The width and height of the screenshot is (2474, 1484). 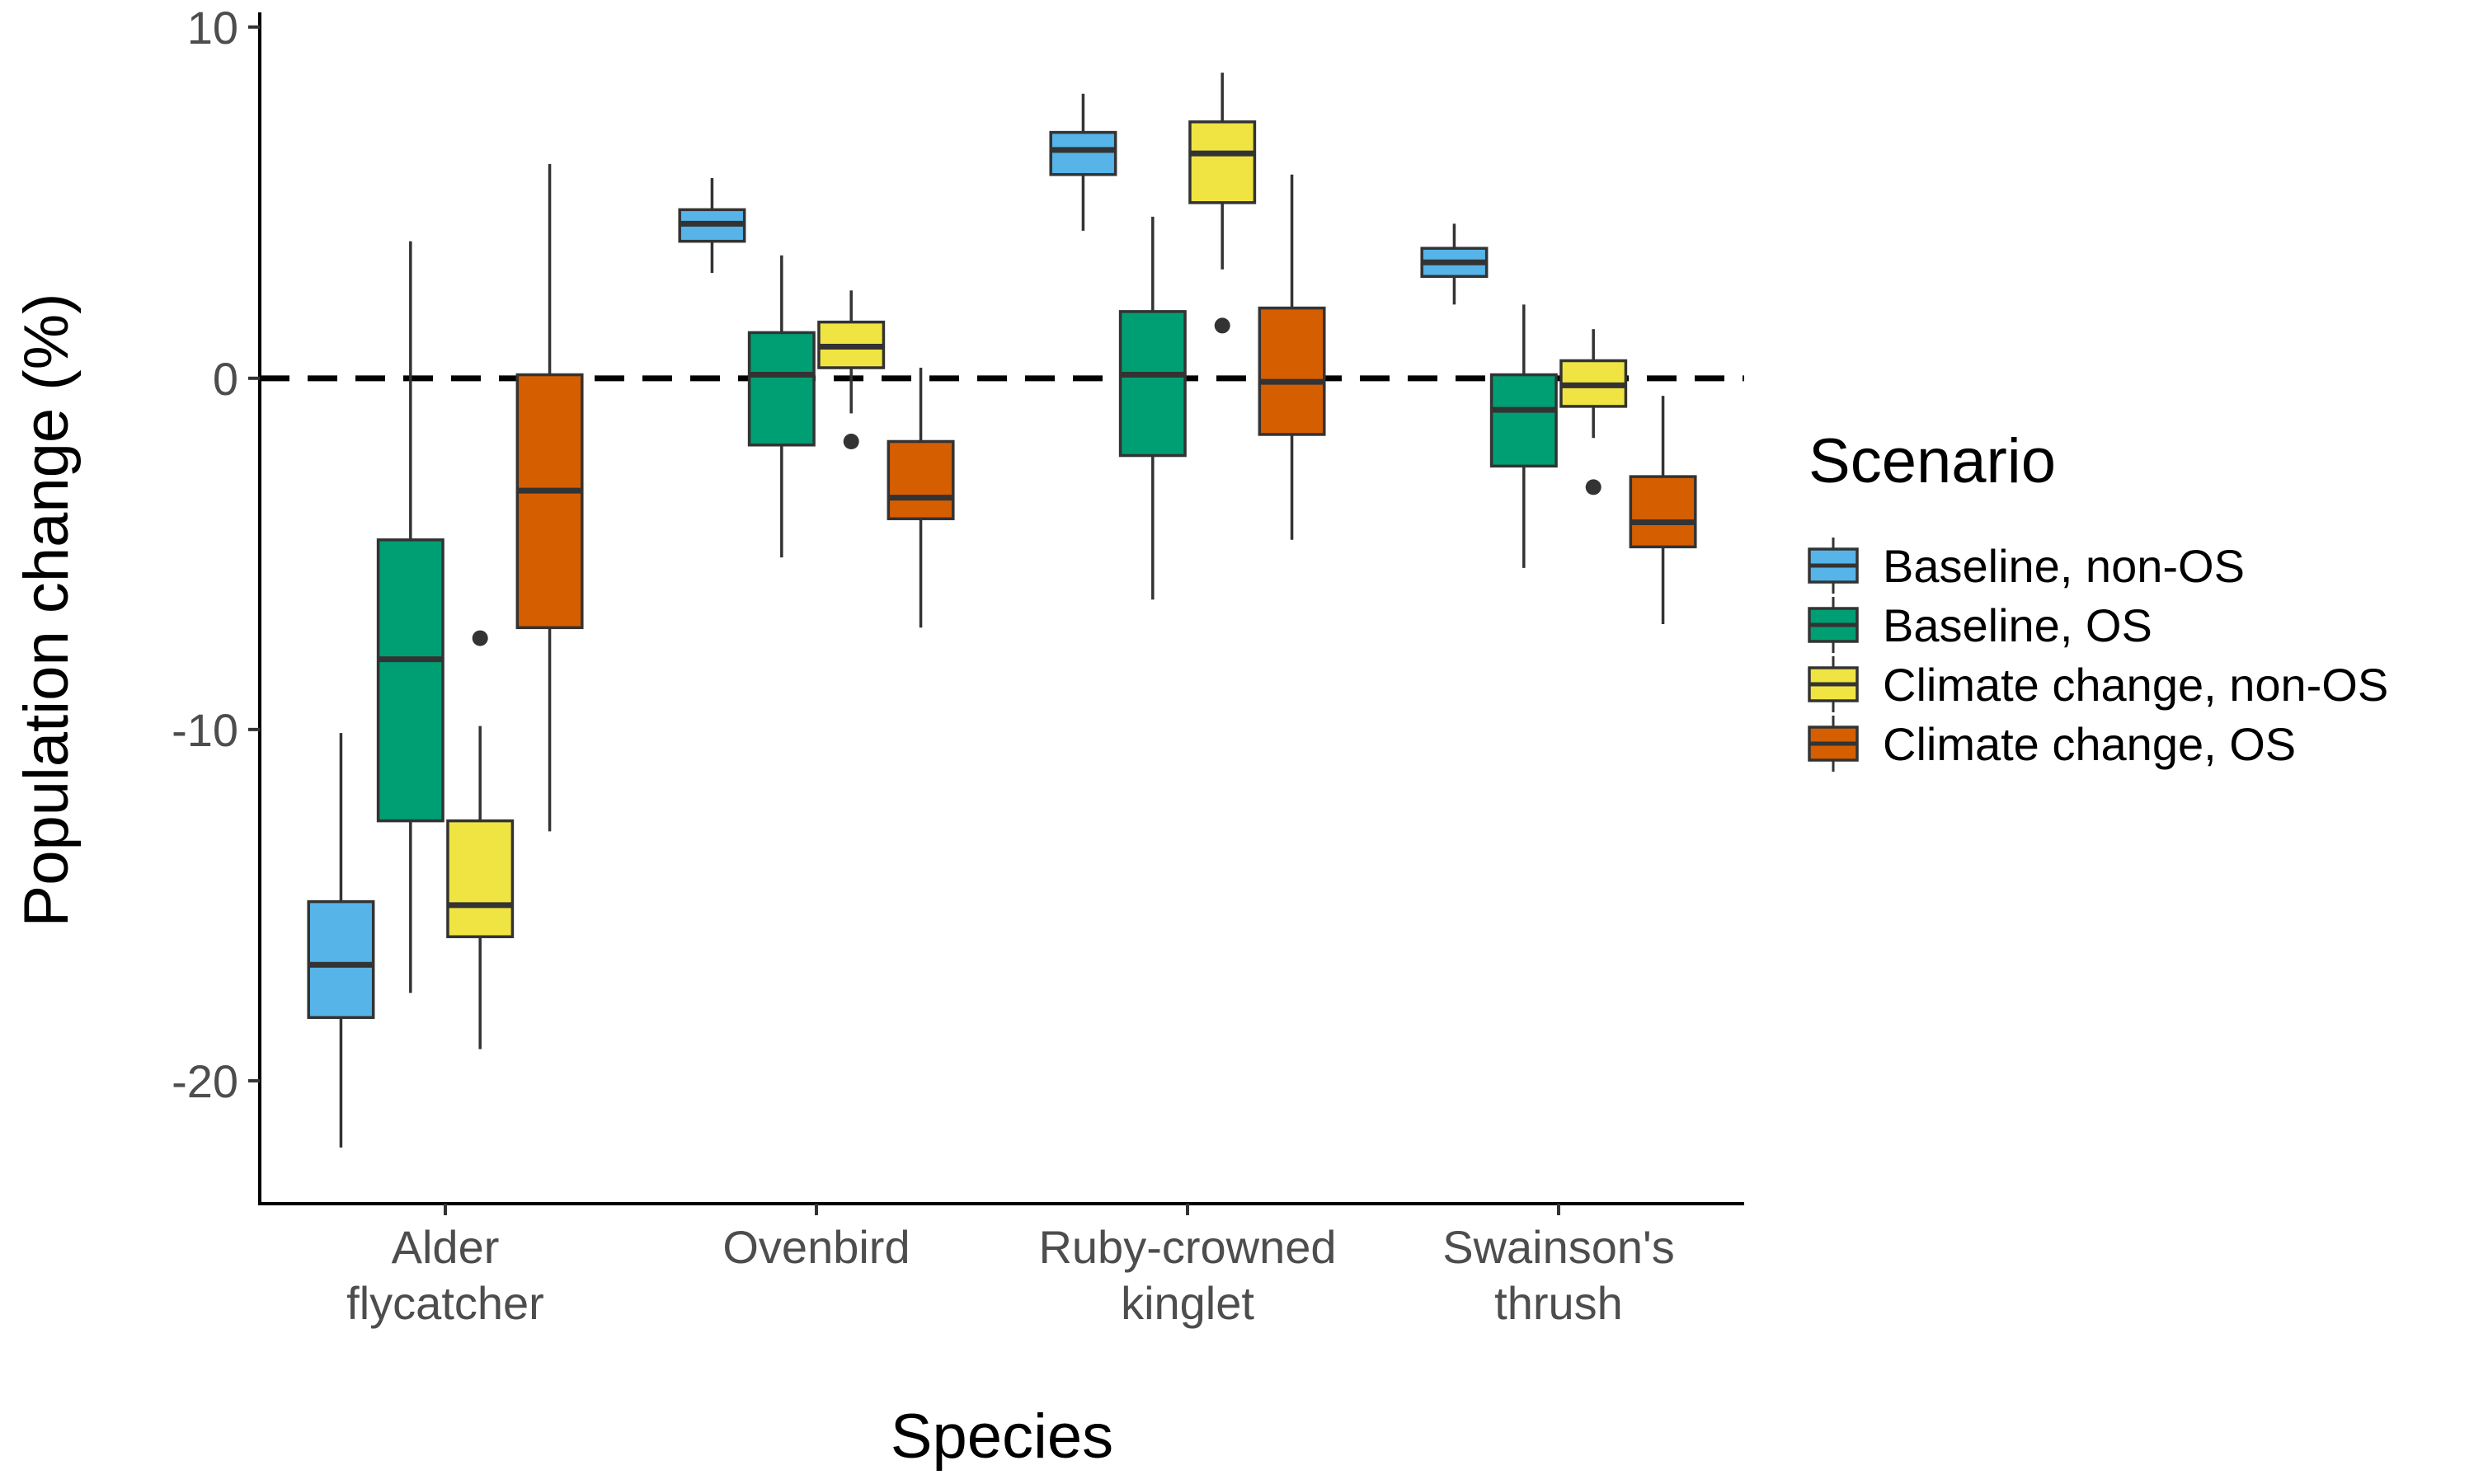 What do you see at coordinates (341, 959) in the screenshot?
I see `box-baseline-non-os-alder-flycatcher` at bounding box center [341, 959].